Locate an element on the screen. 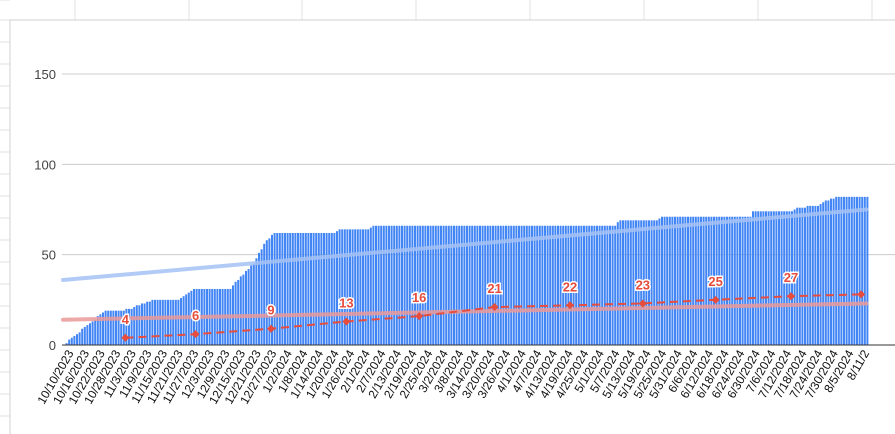 This screenshot has height=434, width=895. data-label: 23 is located at coordinates (643, 284).